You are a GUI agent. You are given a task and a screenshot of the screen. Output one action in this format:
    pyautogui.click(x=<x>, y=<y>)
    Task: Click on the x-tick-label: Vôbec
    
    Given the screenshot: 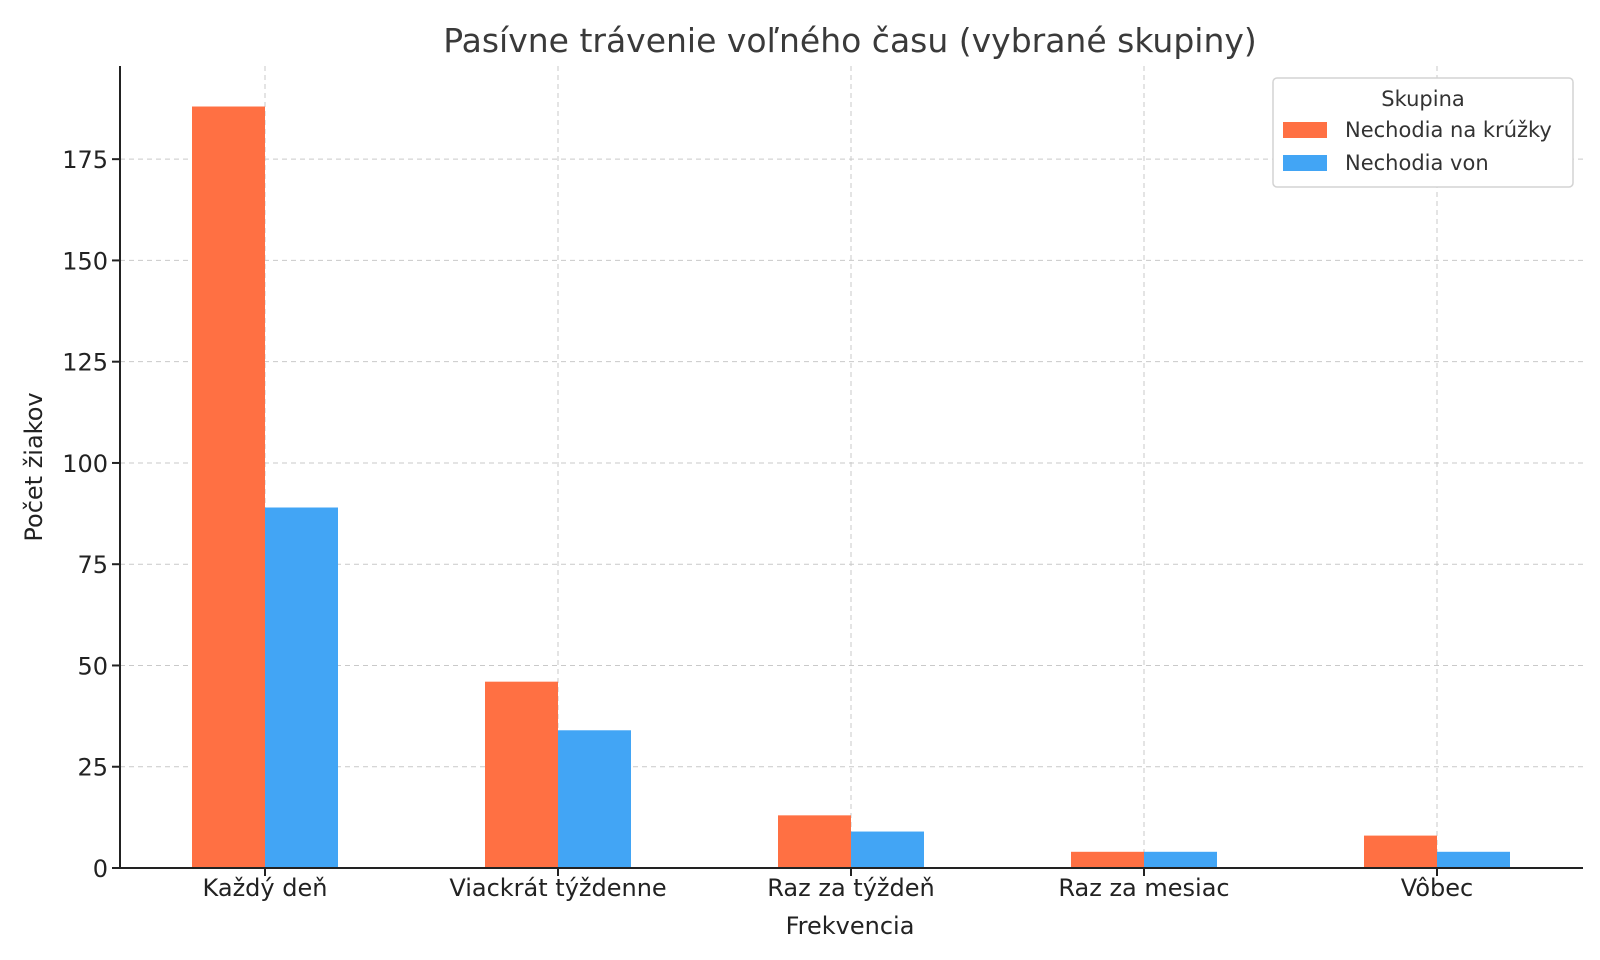 What is the action you would take?
    pyautogui.click(x=1437, y=888)
    